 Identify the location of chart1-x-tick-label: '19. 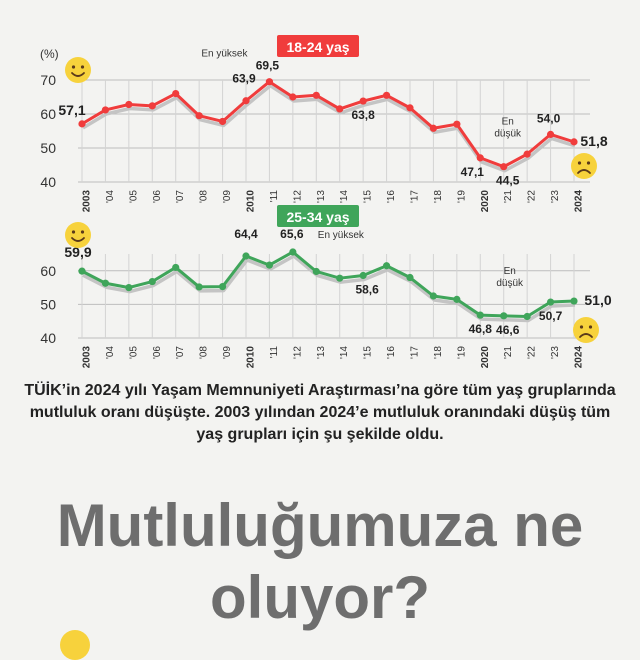
(461, 196).